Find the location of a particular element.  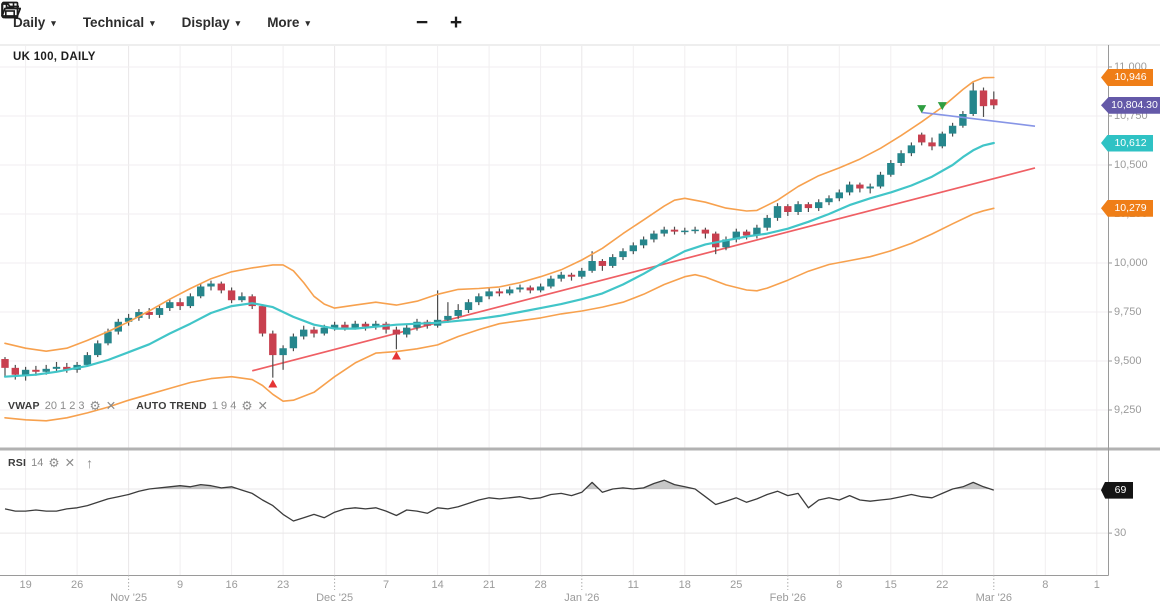

time-axis-week-label: 26 is located at coordinates (77, 585).